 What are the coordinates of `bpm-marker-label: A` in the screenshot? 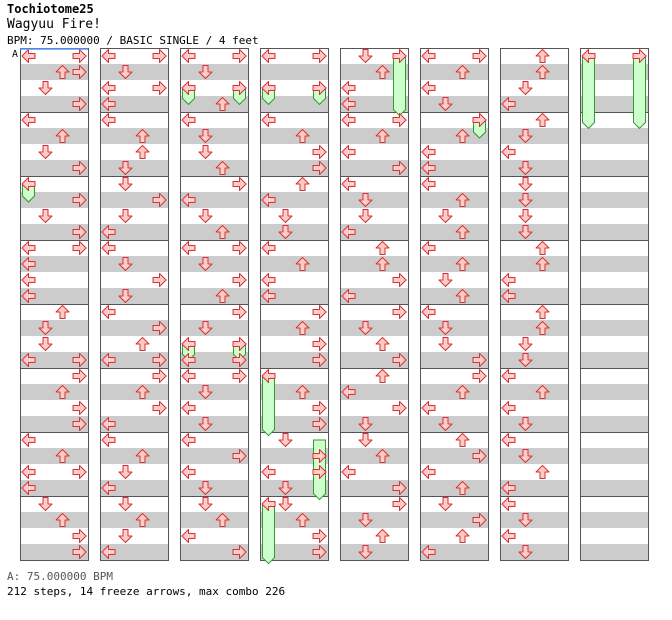 It's located at (15, 54).